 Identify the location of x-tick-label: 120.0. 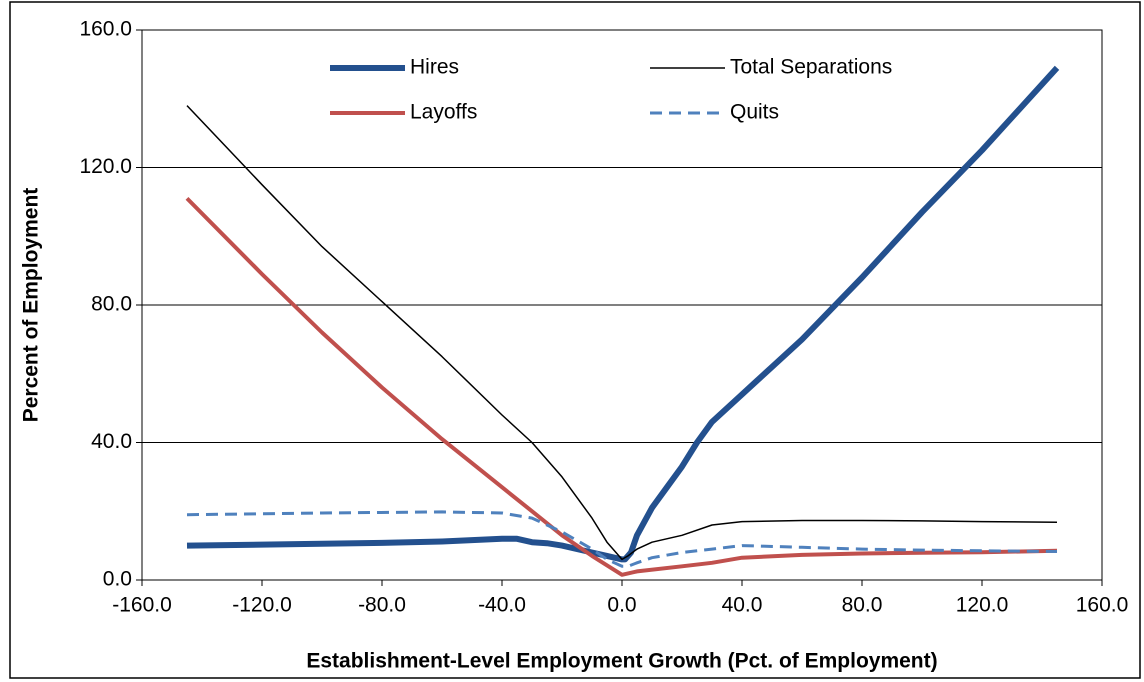
(982, 605).